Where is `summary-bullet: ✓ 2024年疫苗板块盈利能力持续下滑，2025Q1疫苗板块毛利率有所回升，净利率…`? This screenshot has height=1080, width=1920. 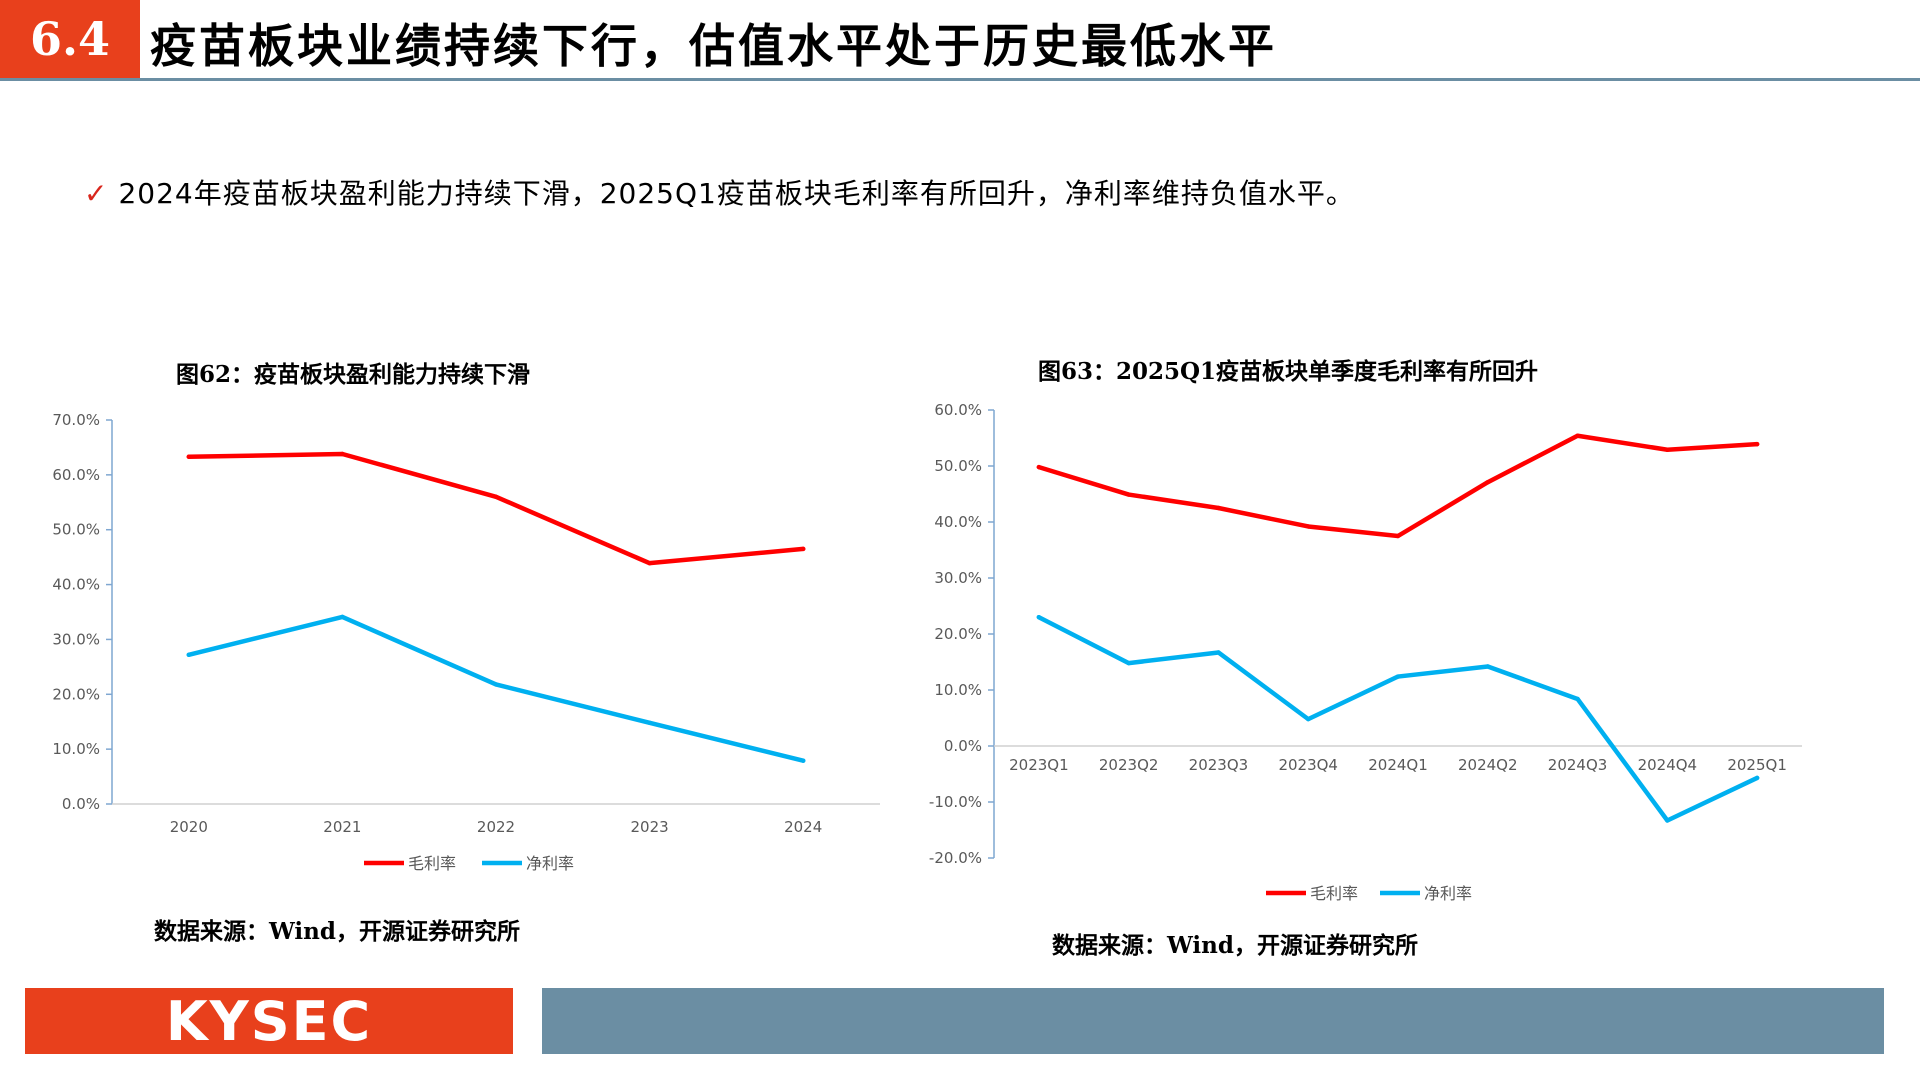 summary-bullet: ✓ 2024年疫苗板块盈利能力持续下滑，2025Q1疫苗板块毛利率有所回升，净利率… is located at coordinates (719, 192).